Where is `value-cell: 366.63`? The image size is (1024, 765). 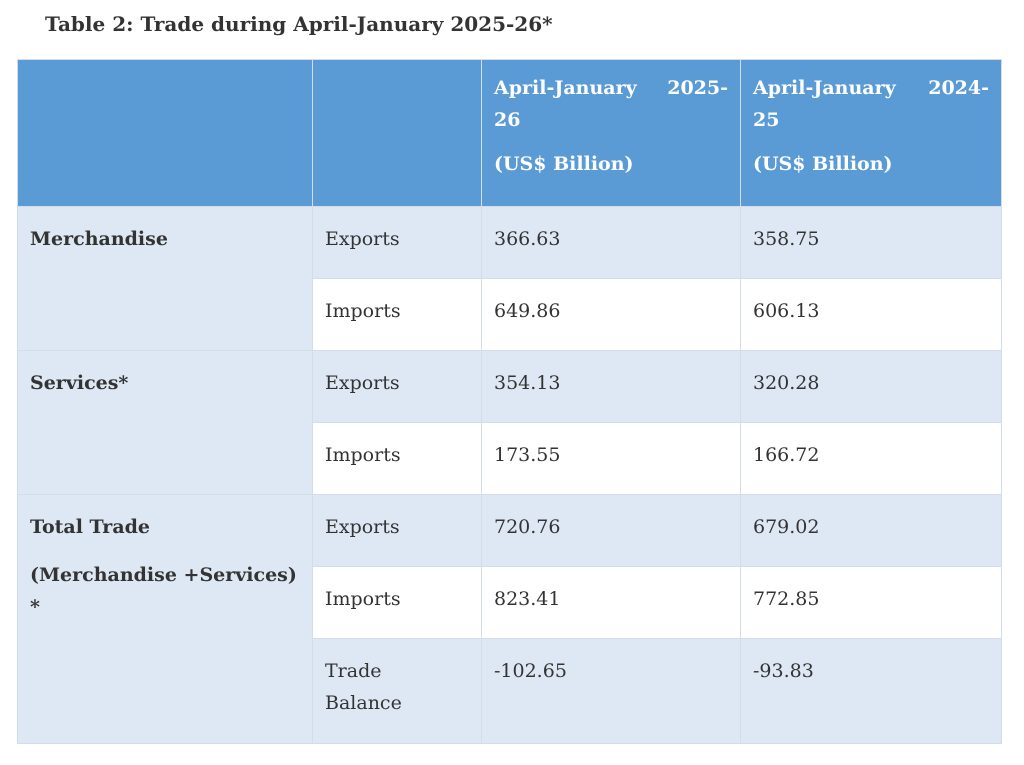 value-cell: 366.63 is located at coordinates (611, 242).